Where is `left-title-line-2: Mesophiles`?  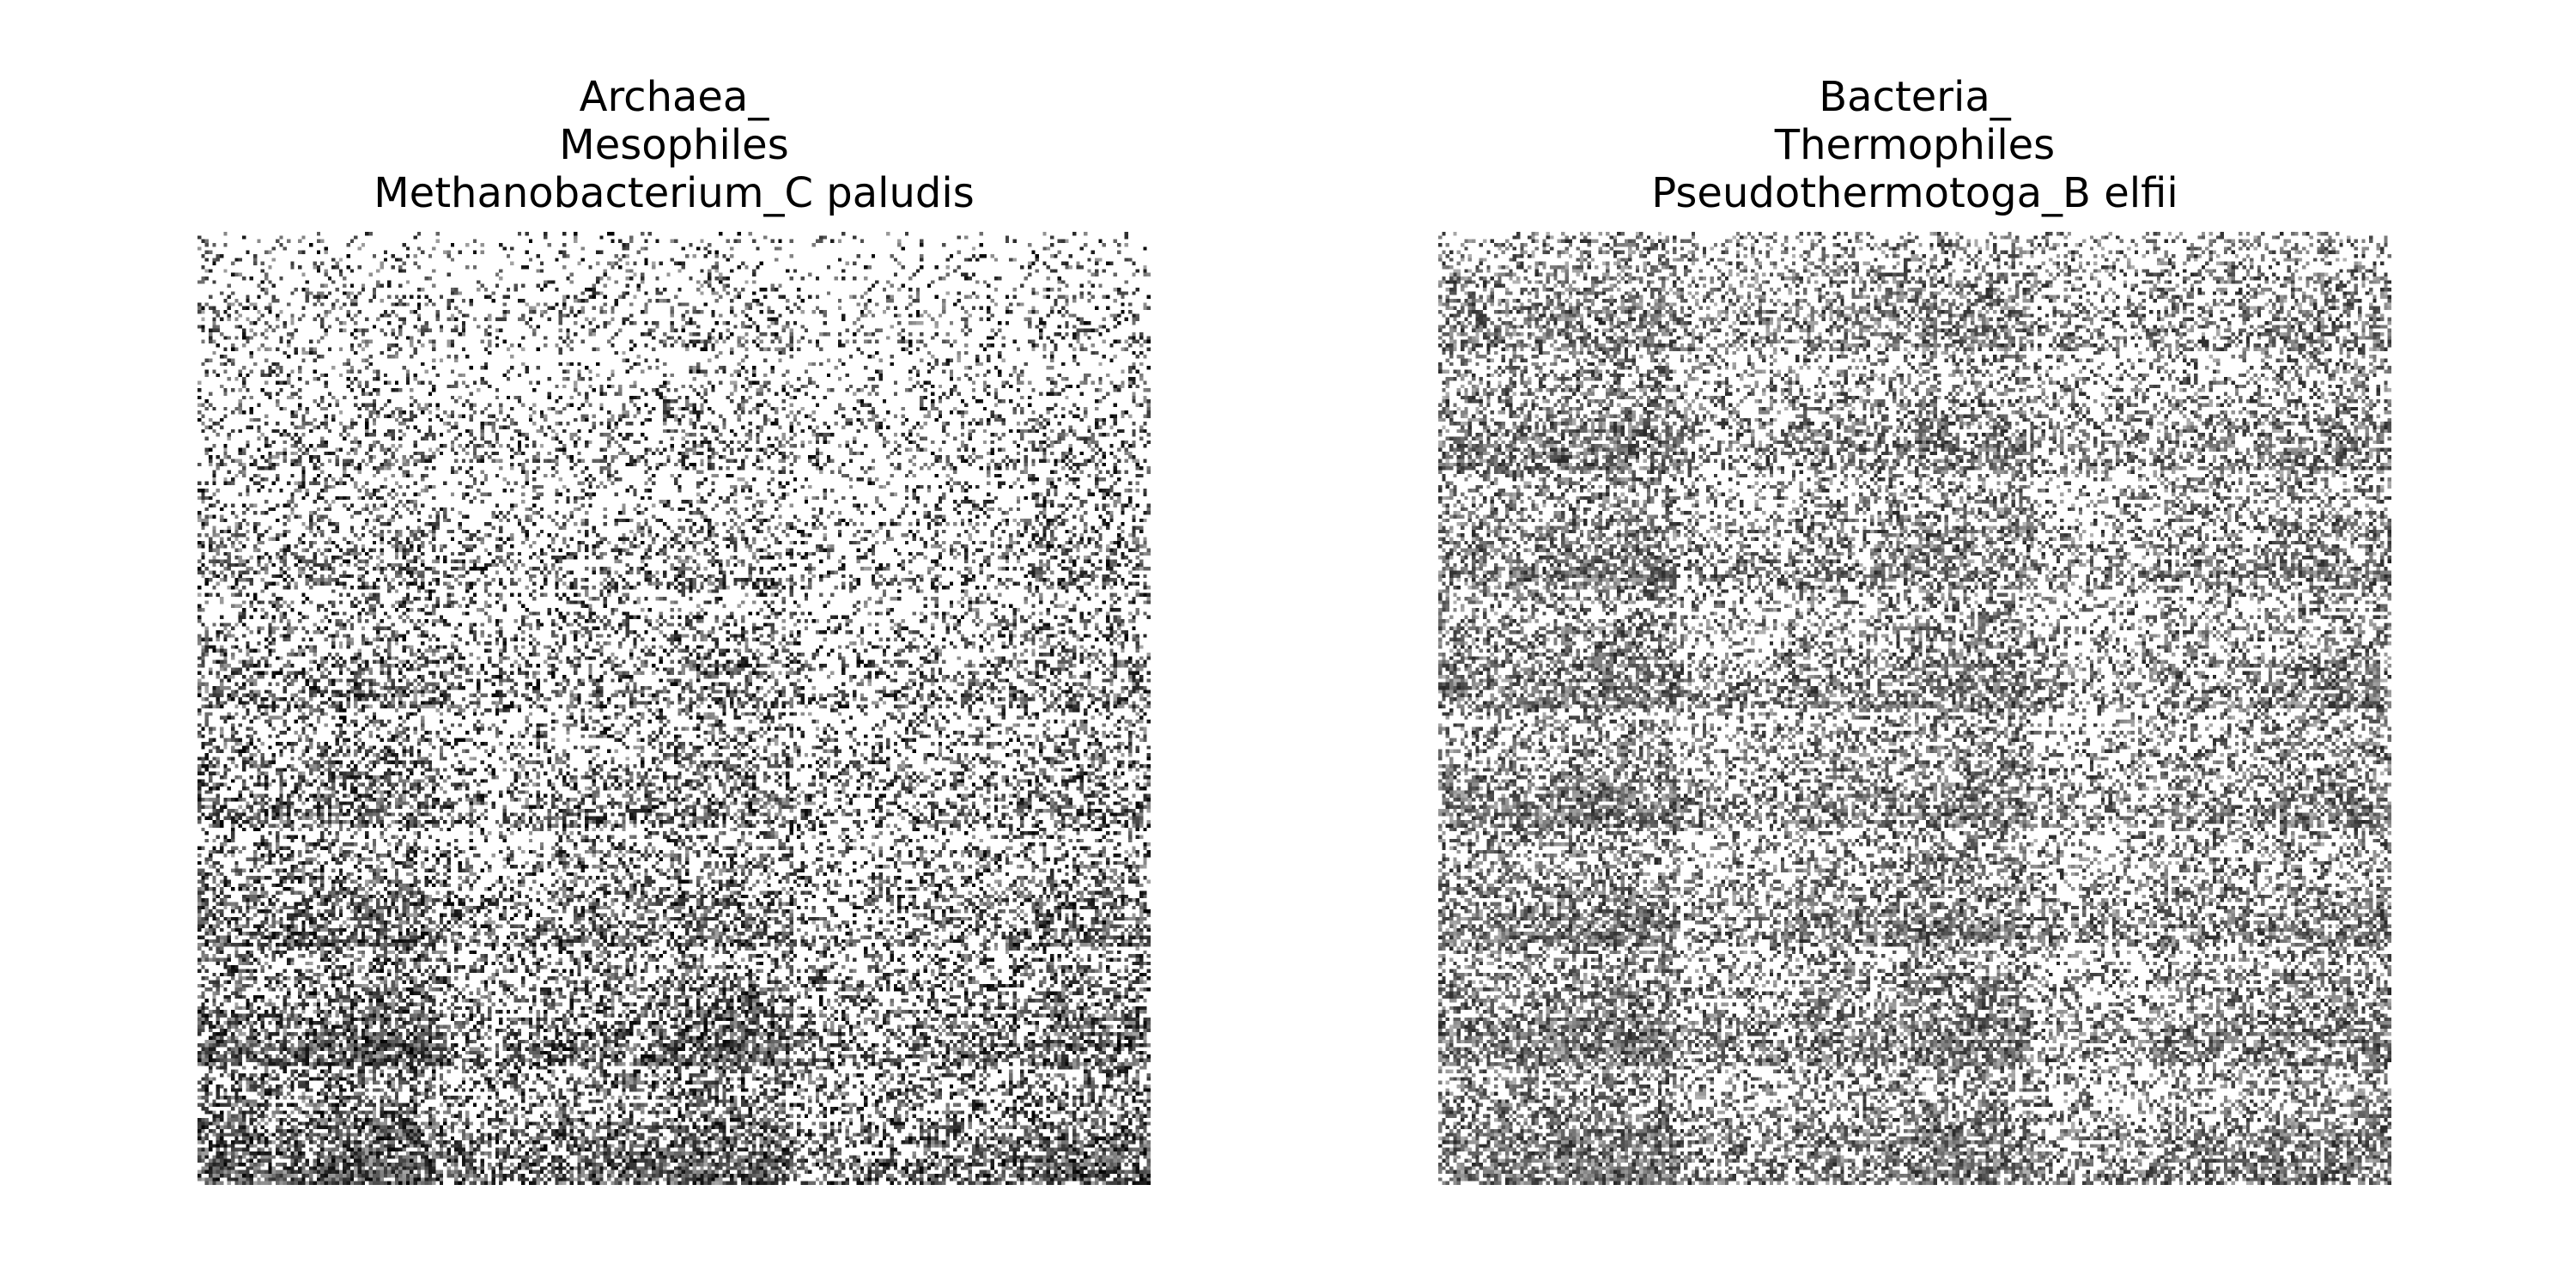 left-title-line-2: Mesophiles is located at coordinates (674, 145).